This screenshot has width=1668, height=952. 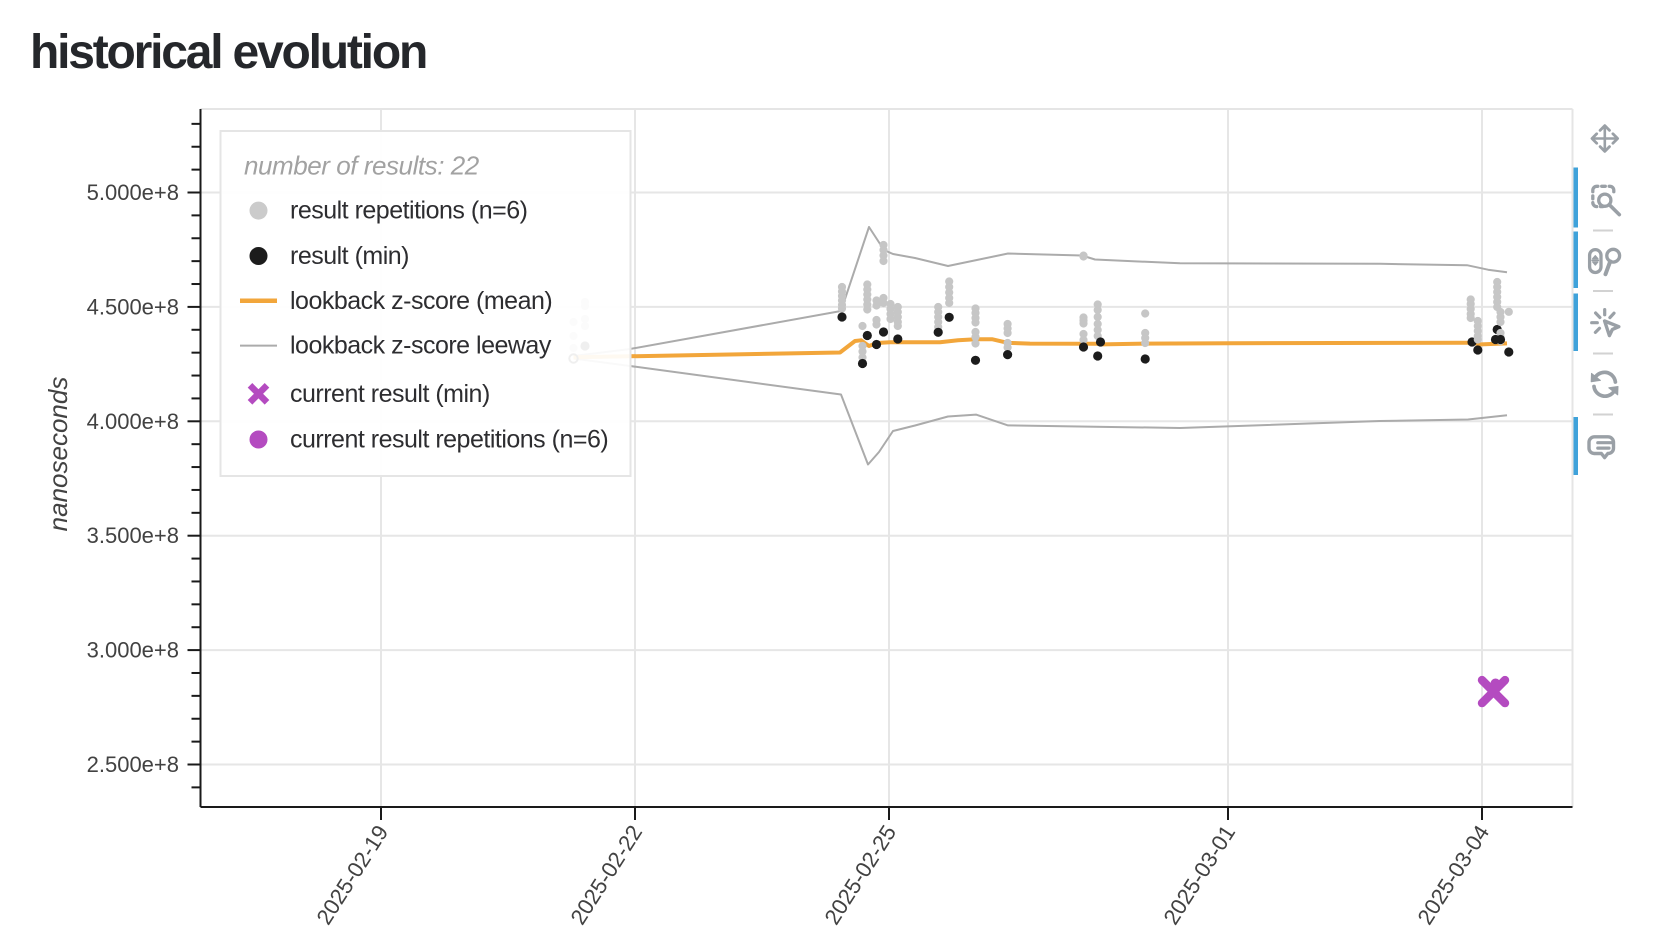 What do you see at coordinates (408, 211) in the screenshot?
I see `svg-text: result repetitions (n=6)` at bounding box center [408, 211].